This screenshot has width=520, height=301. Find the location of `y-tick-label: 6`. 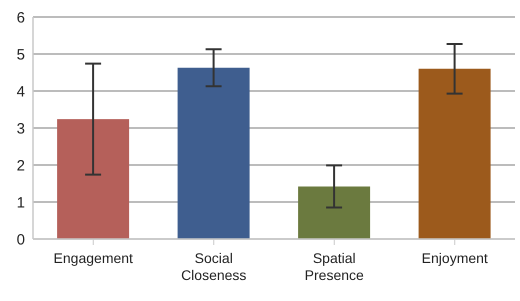

y-tick-label: 6 is located at coordinates (20, 17).